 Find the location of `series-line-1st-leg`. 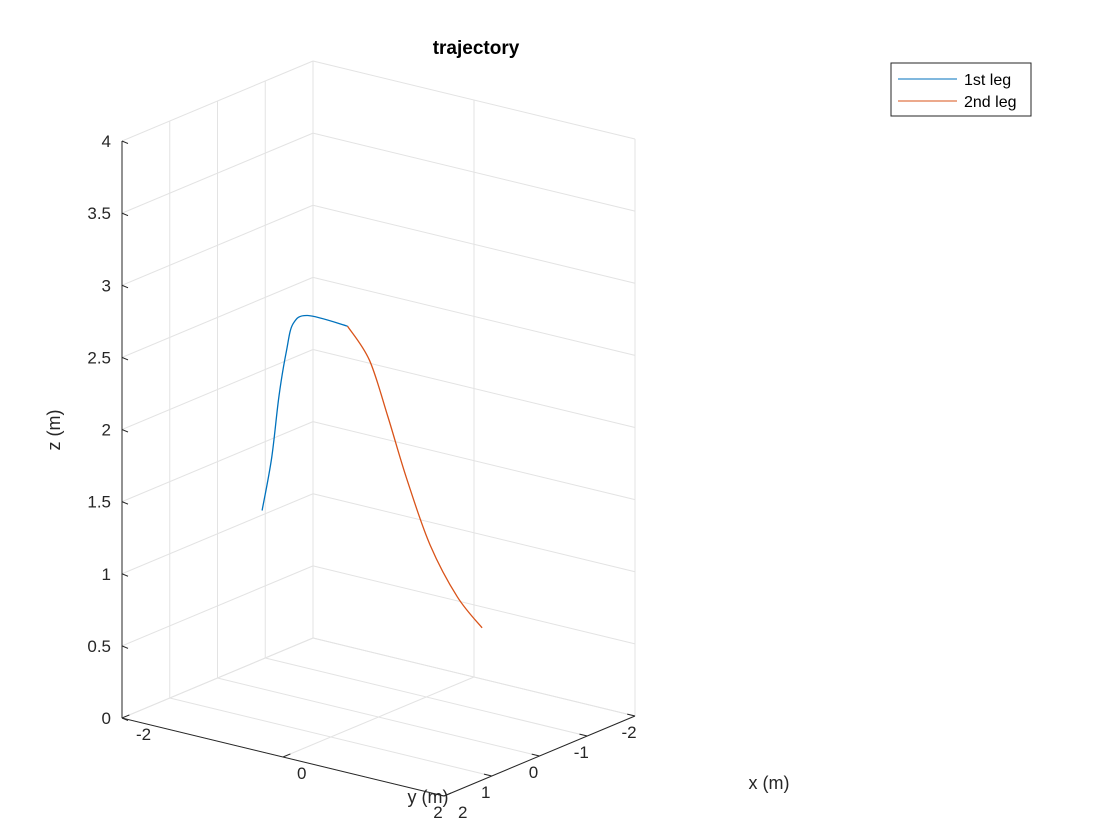

series-line-1st-leg is located at coordinates (304, 412).